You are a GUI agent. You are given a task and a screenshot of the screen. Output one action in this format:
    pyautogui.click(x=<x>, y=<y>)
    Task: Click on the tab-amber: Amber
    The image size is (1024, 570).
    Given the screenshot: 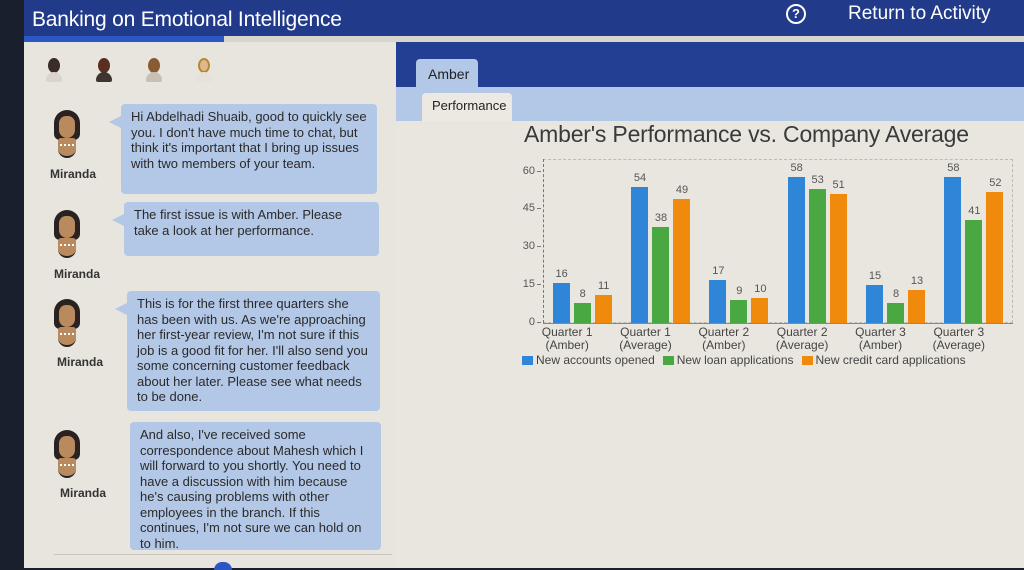 What is the action you would take?
    pyautogui.click(x=447, y=74)
    